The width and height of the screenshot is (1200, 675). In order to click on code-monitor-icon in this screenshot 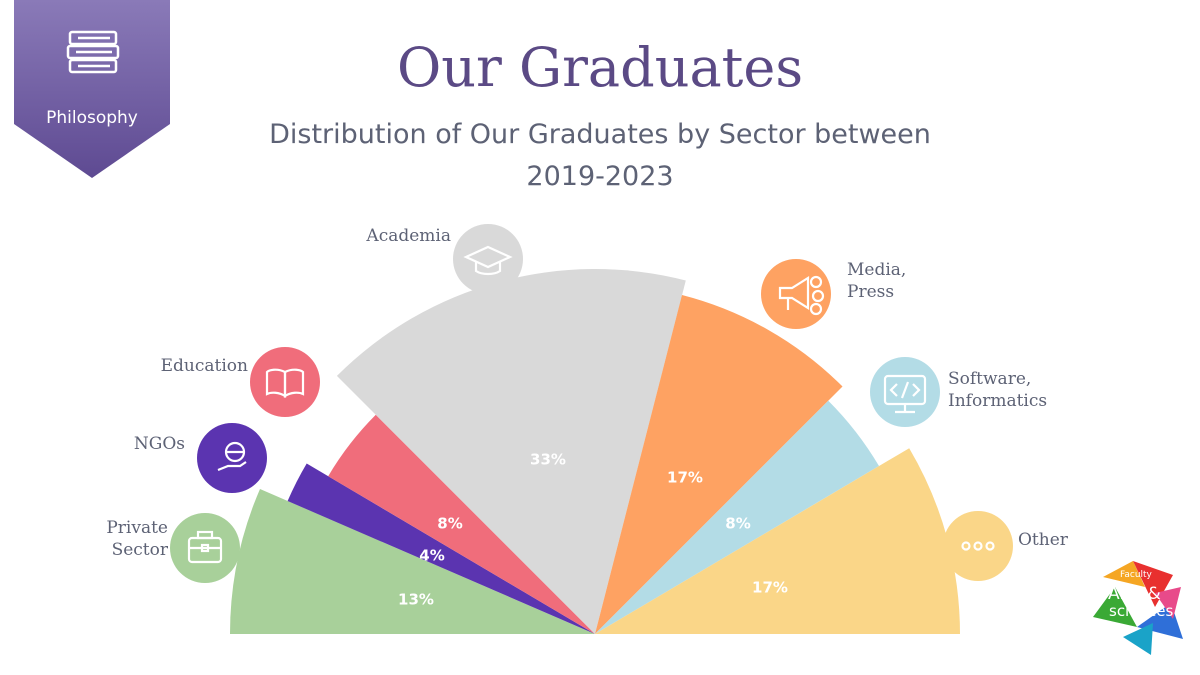, I will do `click(905, 392)`.